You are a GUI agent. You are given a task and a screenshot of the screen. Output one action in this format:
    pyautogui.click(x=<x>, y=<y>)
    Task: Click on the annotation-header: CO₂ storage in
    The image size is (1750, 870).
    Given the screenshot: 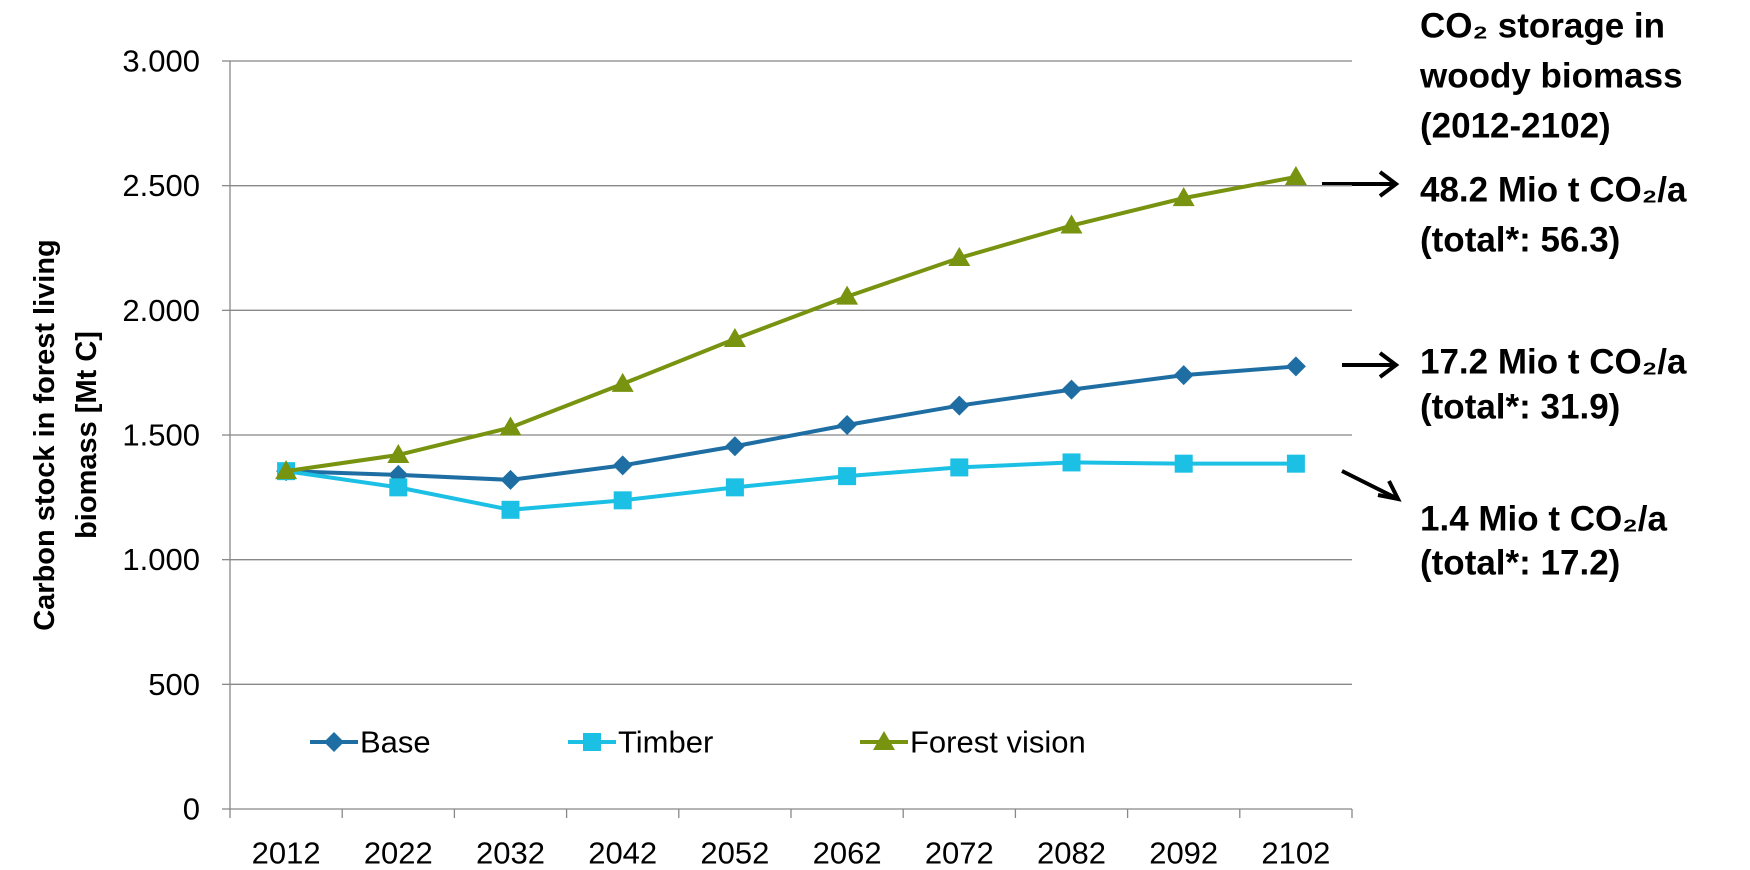 What is the action you would take?
    pyautogui.click(x=1542, y=26)
    